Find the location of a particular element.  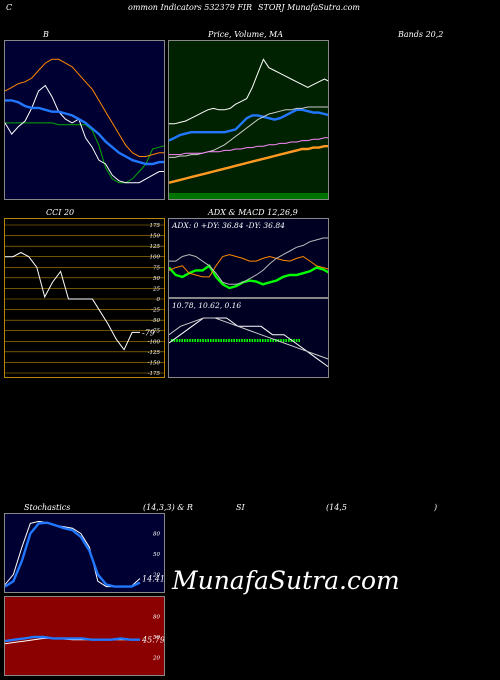

price-chart is located at coordinates (248, 128).